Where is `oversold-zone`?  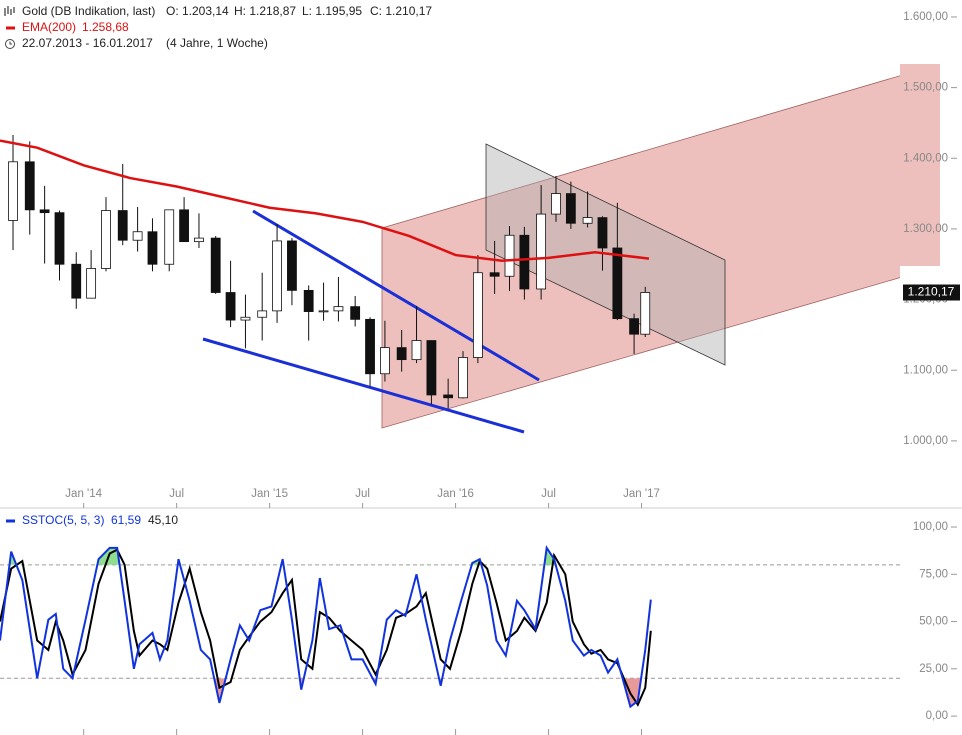 oversold-zone is located at coordinates (325, 692).